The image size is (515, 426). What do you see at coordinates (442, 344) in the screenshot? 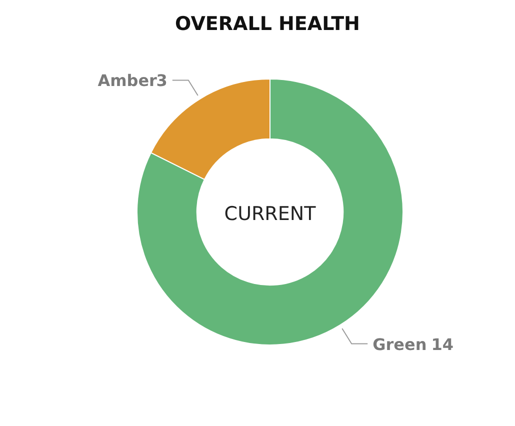
I see `data-label: 14` at bounding box center [442, 344].